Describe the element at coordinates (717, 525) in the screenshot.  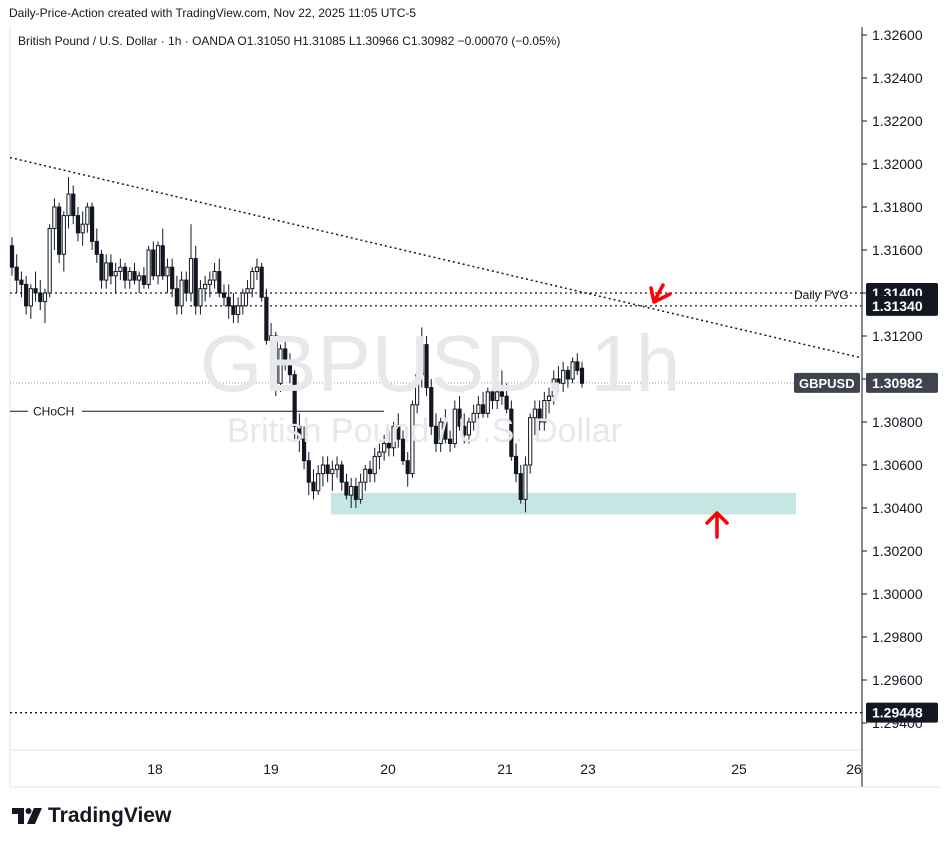
I see `arrow-up-icon` at that location.